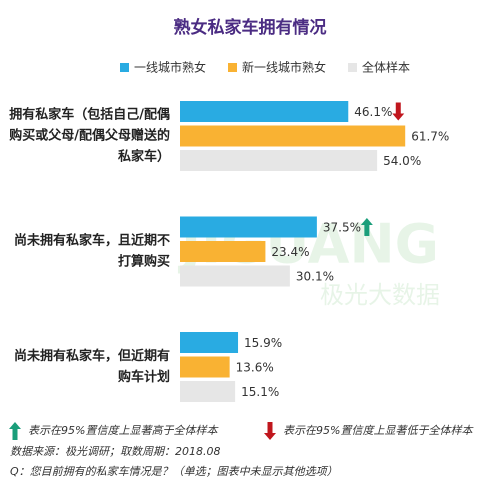  I want to click on legend-label: 新一线城市熟女, so click(284, 67).